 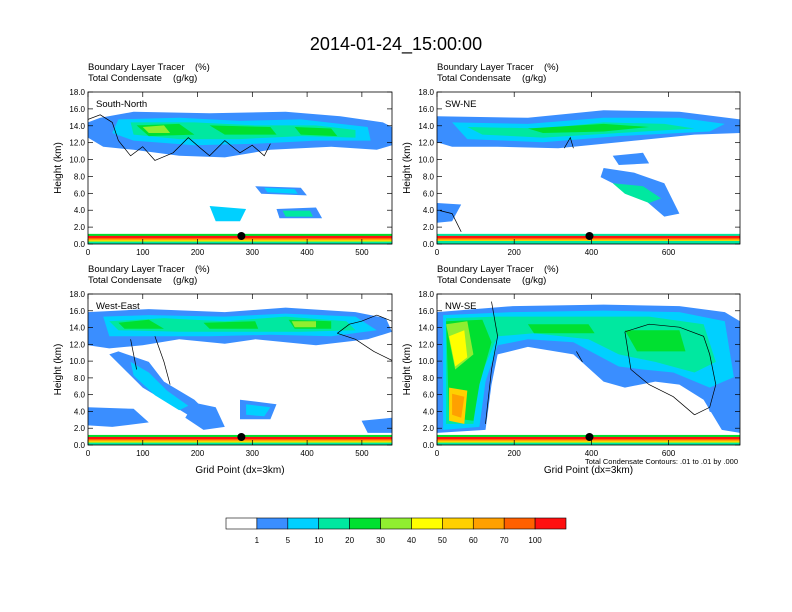 I want to click on colorbar-label: 20, so click(x=349, y=540).